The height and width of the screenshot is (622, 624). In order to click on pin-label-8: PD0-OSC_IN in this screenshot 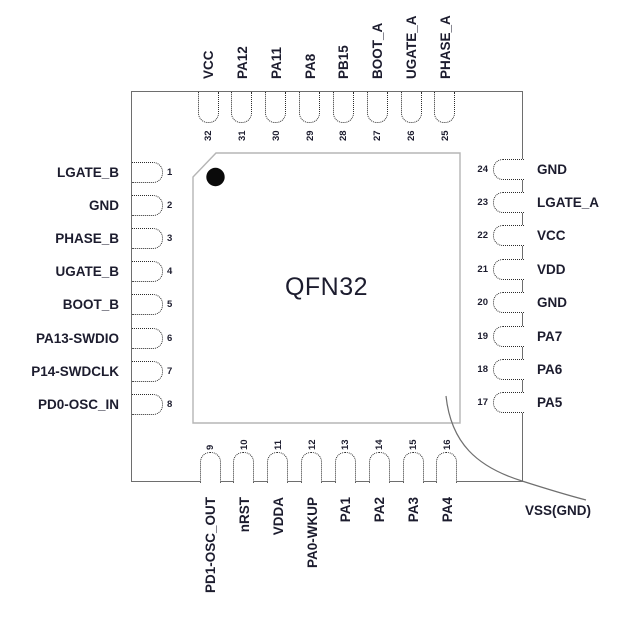, I will do `click(78, 404)`.